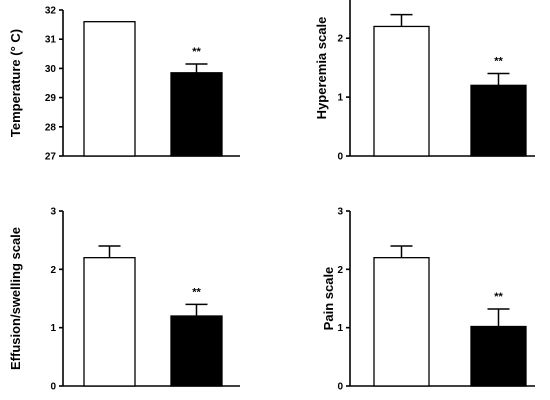  I want to click on y-axis-label: Pain scale, so click(328, 299).